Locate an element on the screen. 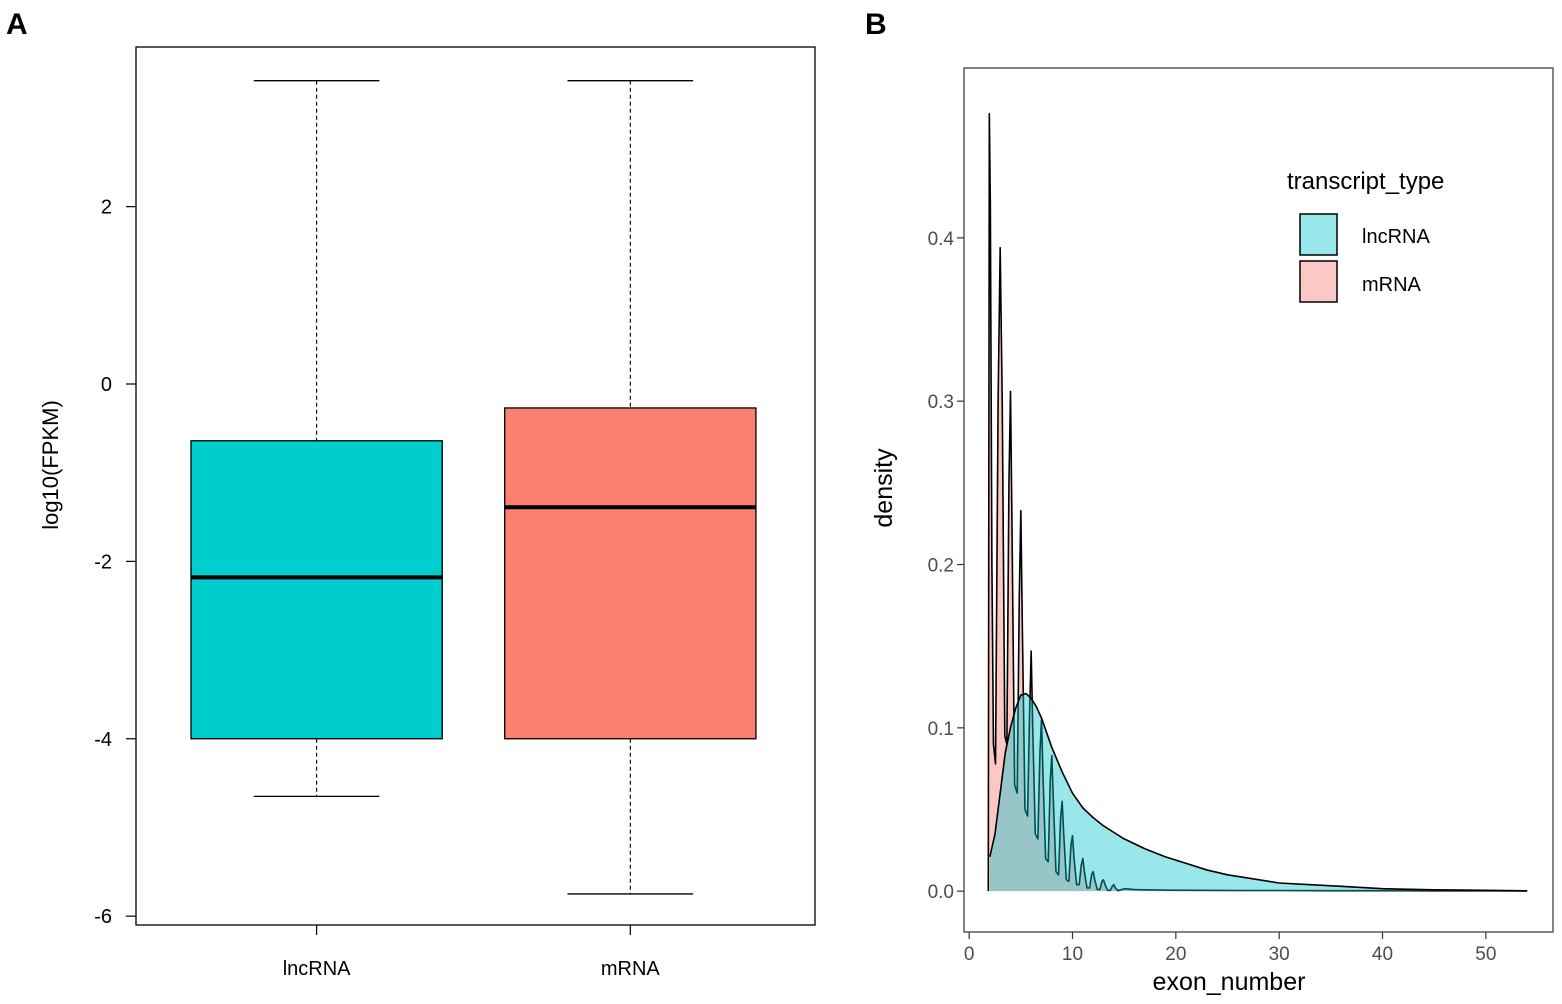 The image size is (1562, 1004). b-x-tick-label: 40 is located at coordinates (1382, 954).